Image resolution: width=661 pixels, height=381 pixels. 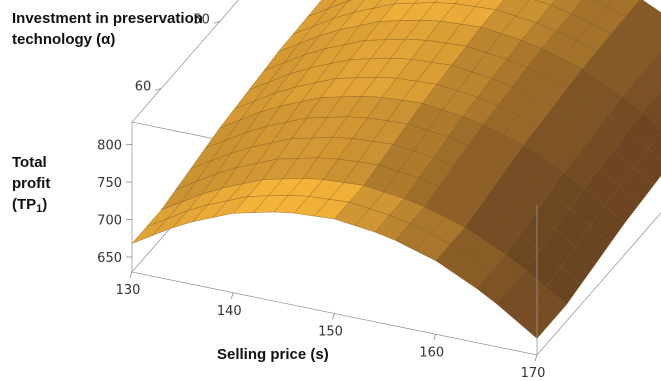 I want to click on y-tick-label: 60, so click(x=143, y=86).